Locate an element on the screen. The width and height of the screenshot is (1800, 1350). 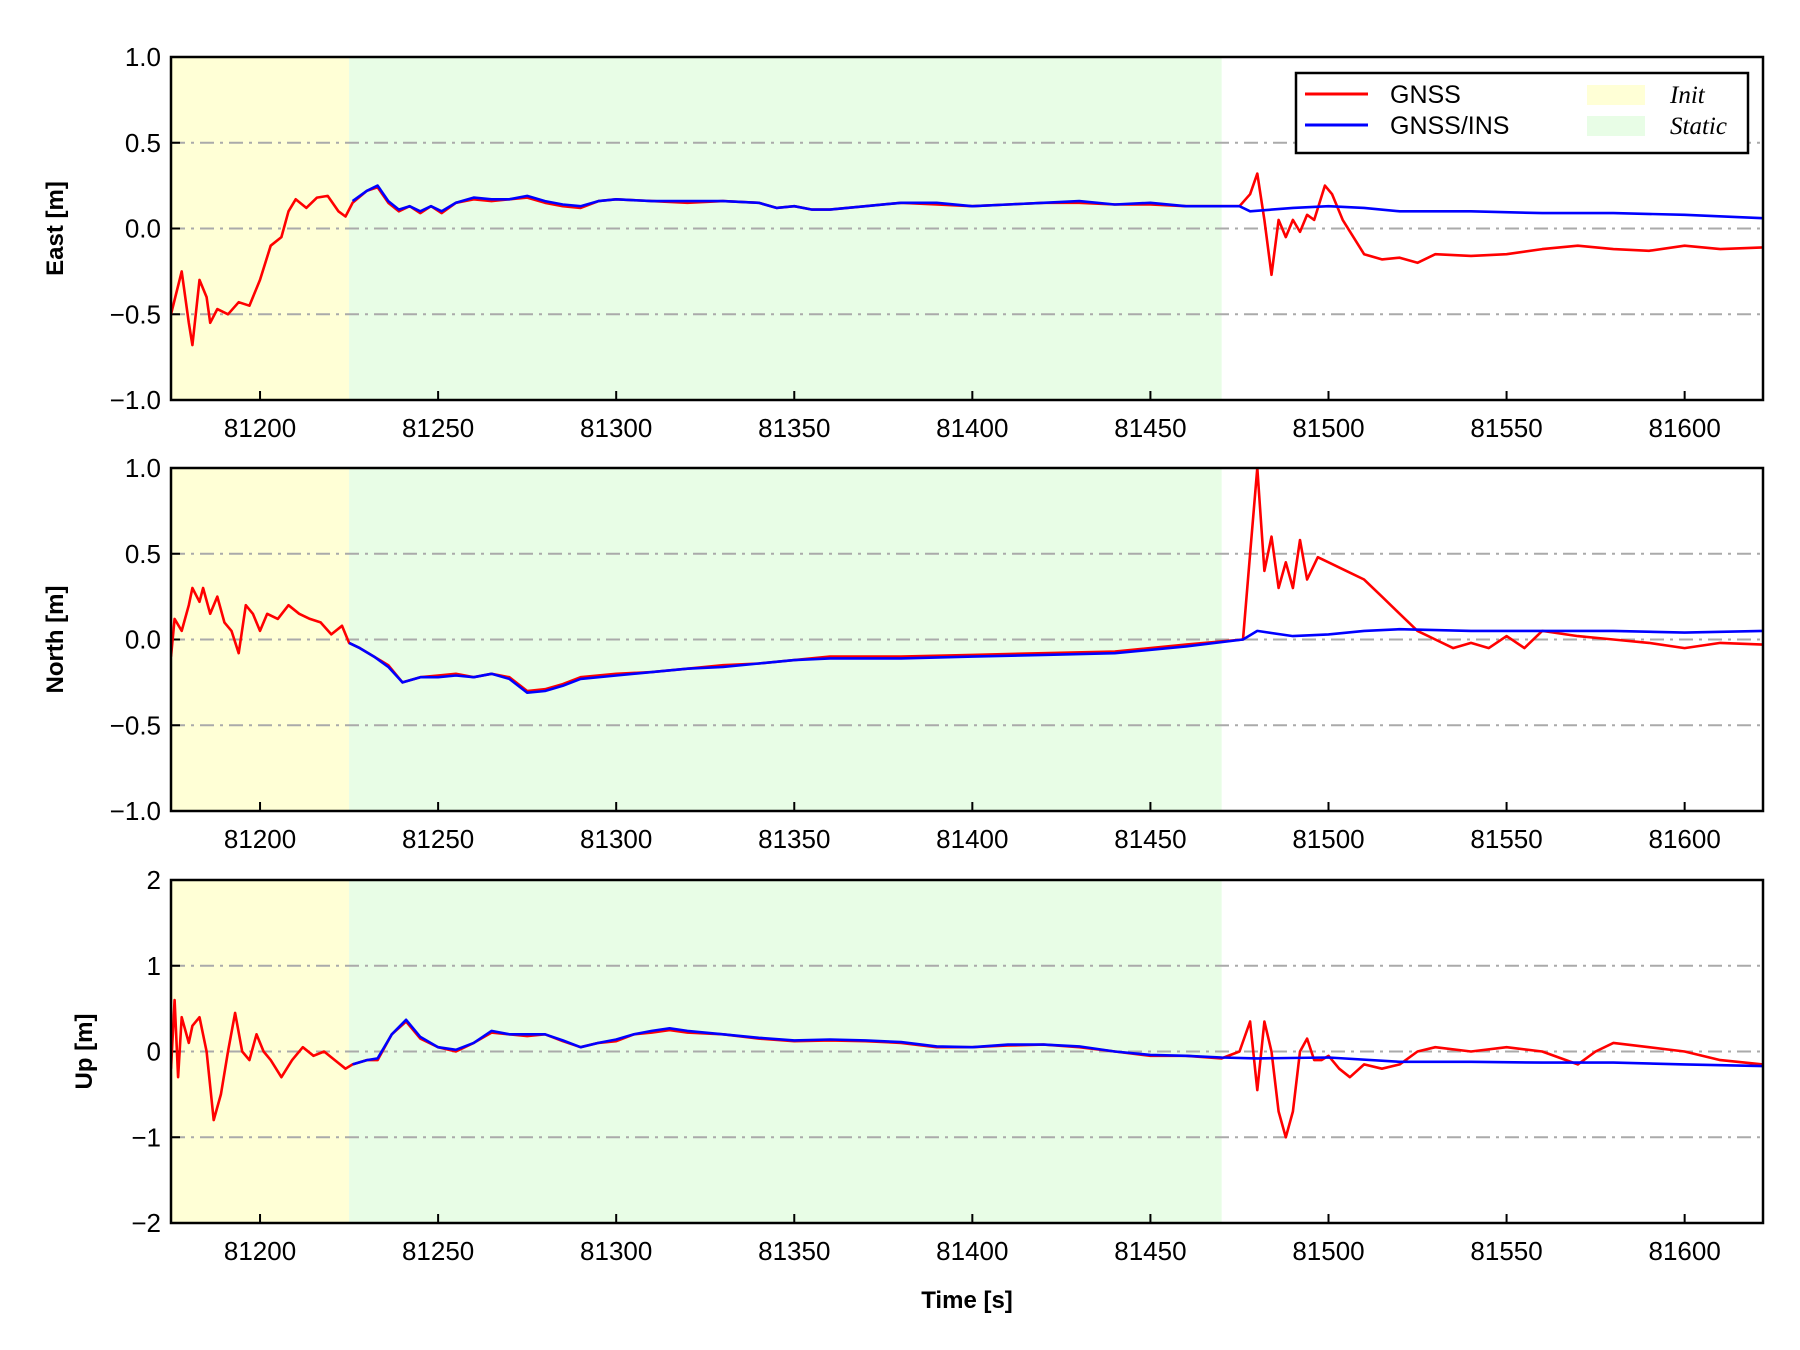
legend: GNSS GNSS/INS Init Static is located at coordinates (1522, 113).